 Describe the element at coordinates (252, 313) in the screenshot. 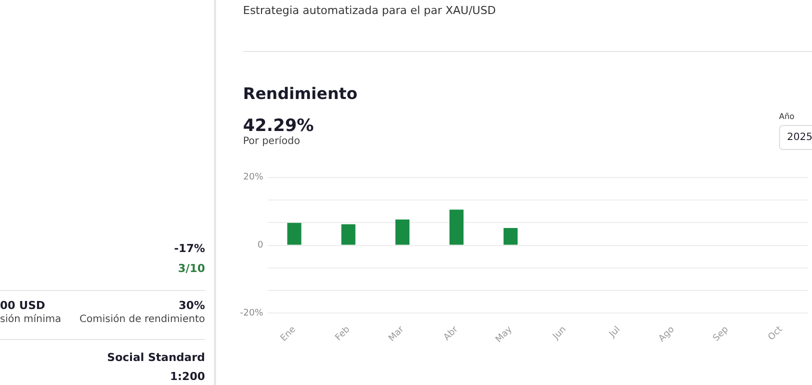

I see `y-tick-label: -20%` at that location.